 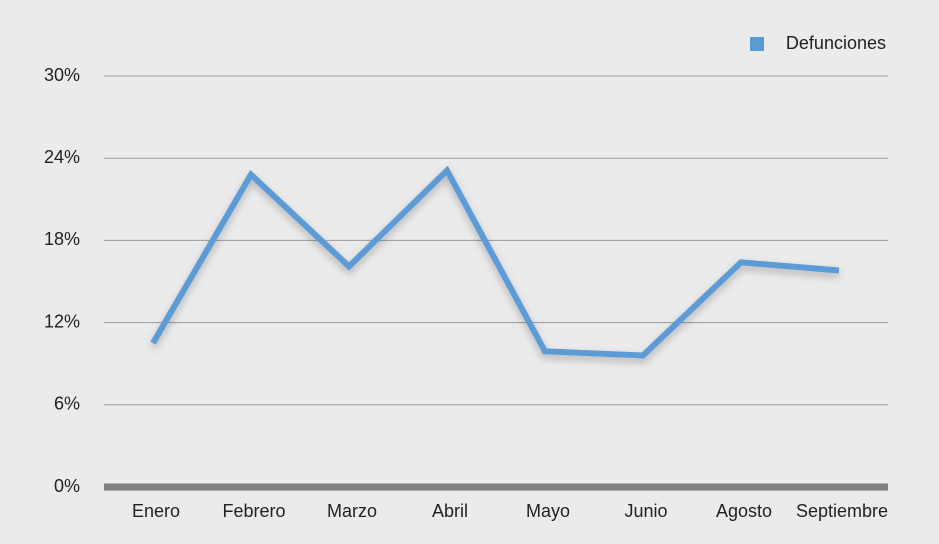 I want to click on x-tick-label: Agosto, so click(x=744, y=511).